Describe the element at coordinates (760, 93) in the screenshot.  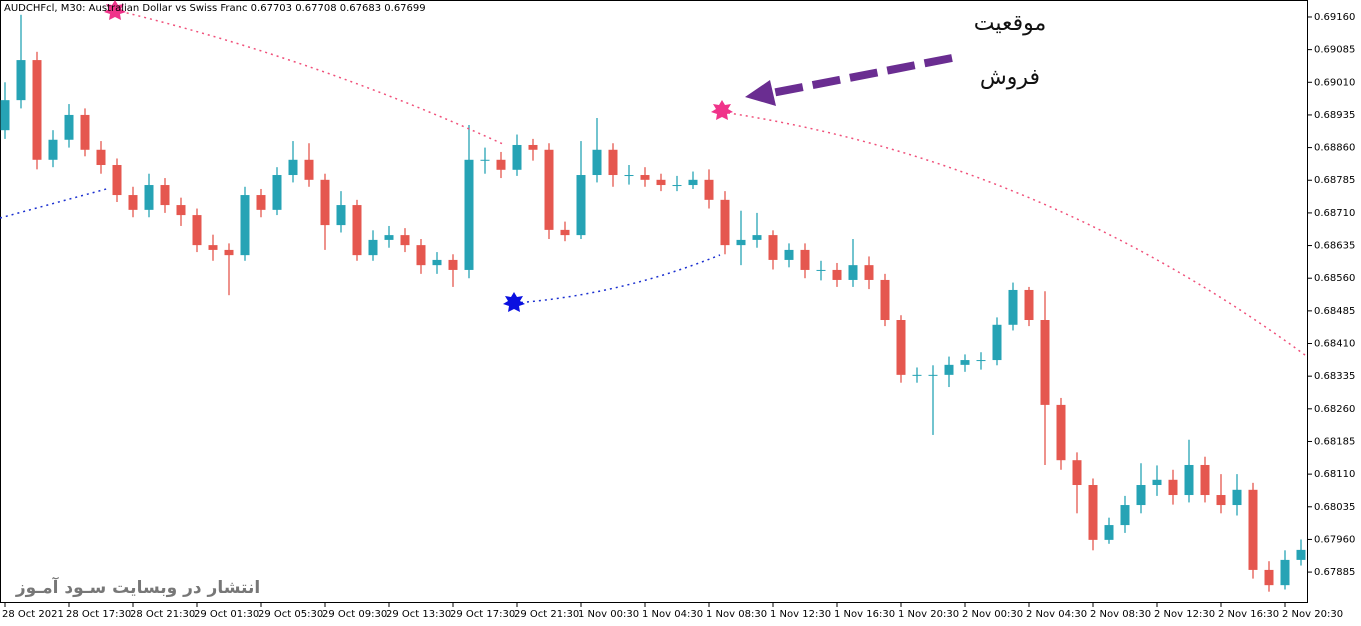
I see `arrow-head` at that location.